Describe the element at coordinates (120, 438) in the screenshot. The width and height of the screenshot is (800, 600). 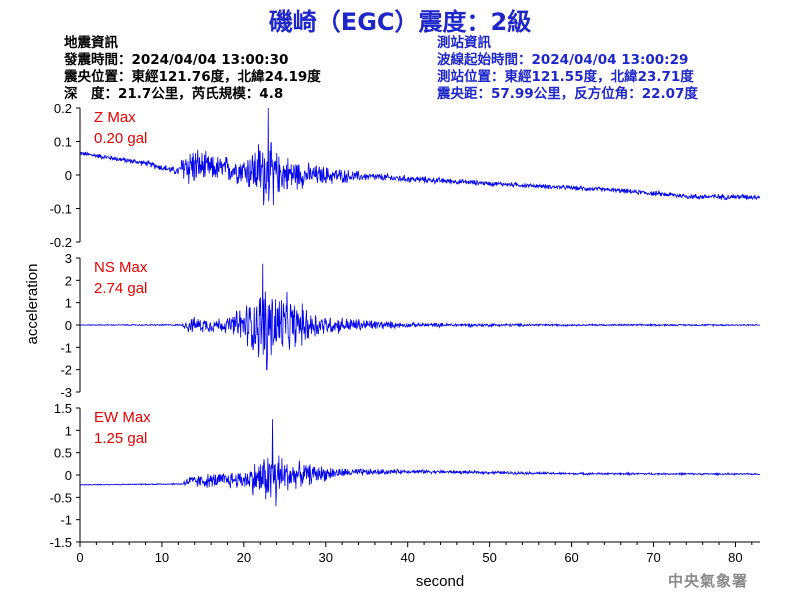
I see `max-value-ew: 1.25 gal` at that location.